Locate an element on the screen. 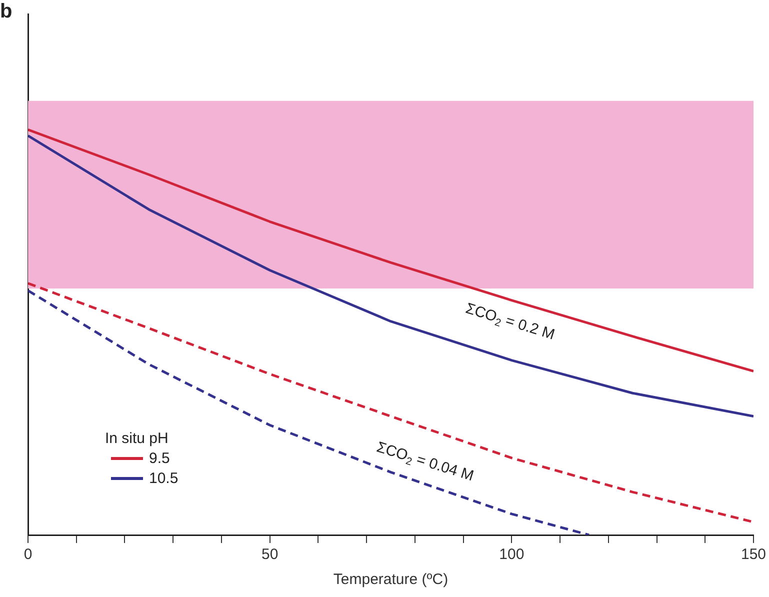  x-tick-label: 150 is located at coordinates (753, 555).